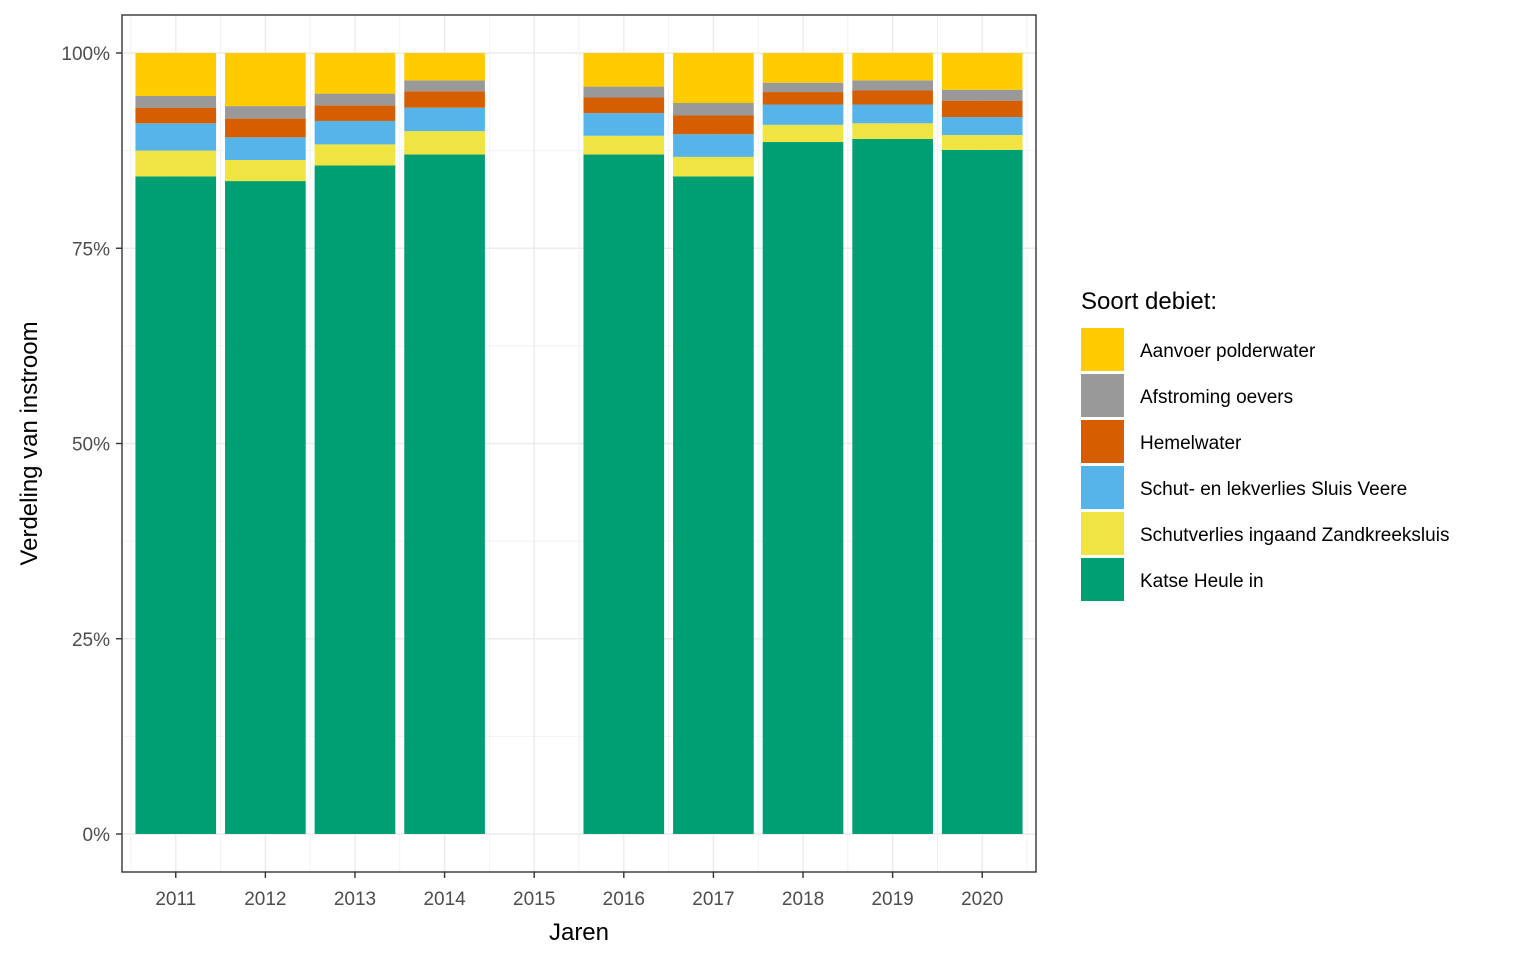 The width and height of the screenshot is (1536, 960). I want to click on bar-2016-aanvoer-polderwater, so click(624, 70).